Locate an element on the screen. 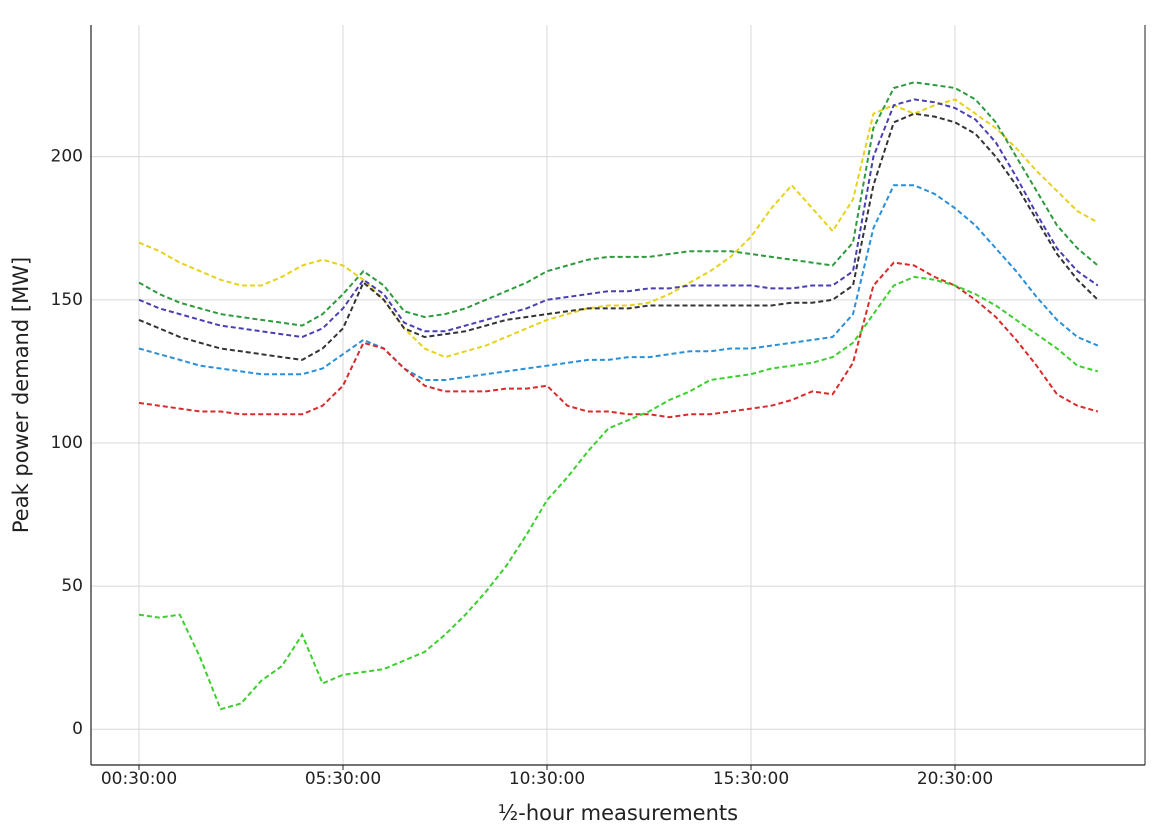  y-tick-label: 150 is located at coordinates (67, 300).